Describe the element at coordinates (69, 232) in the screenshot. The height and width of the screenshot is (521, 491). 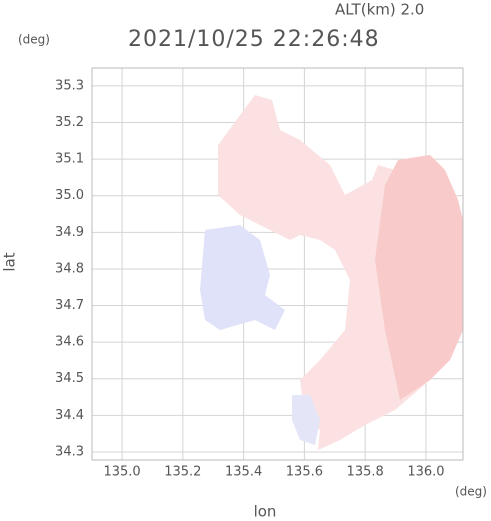
I see `y-tick-label: 34.9` at that location.